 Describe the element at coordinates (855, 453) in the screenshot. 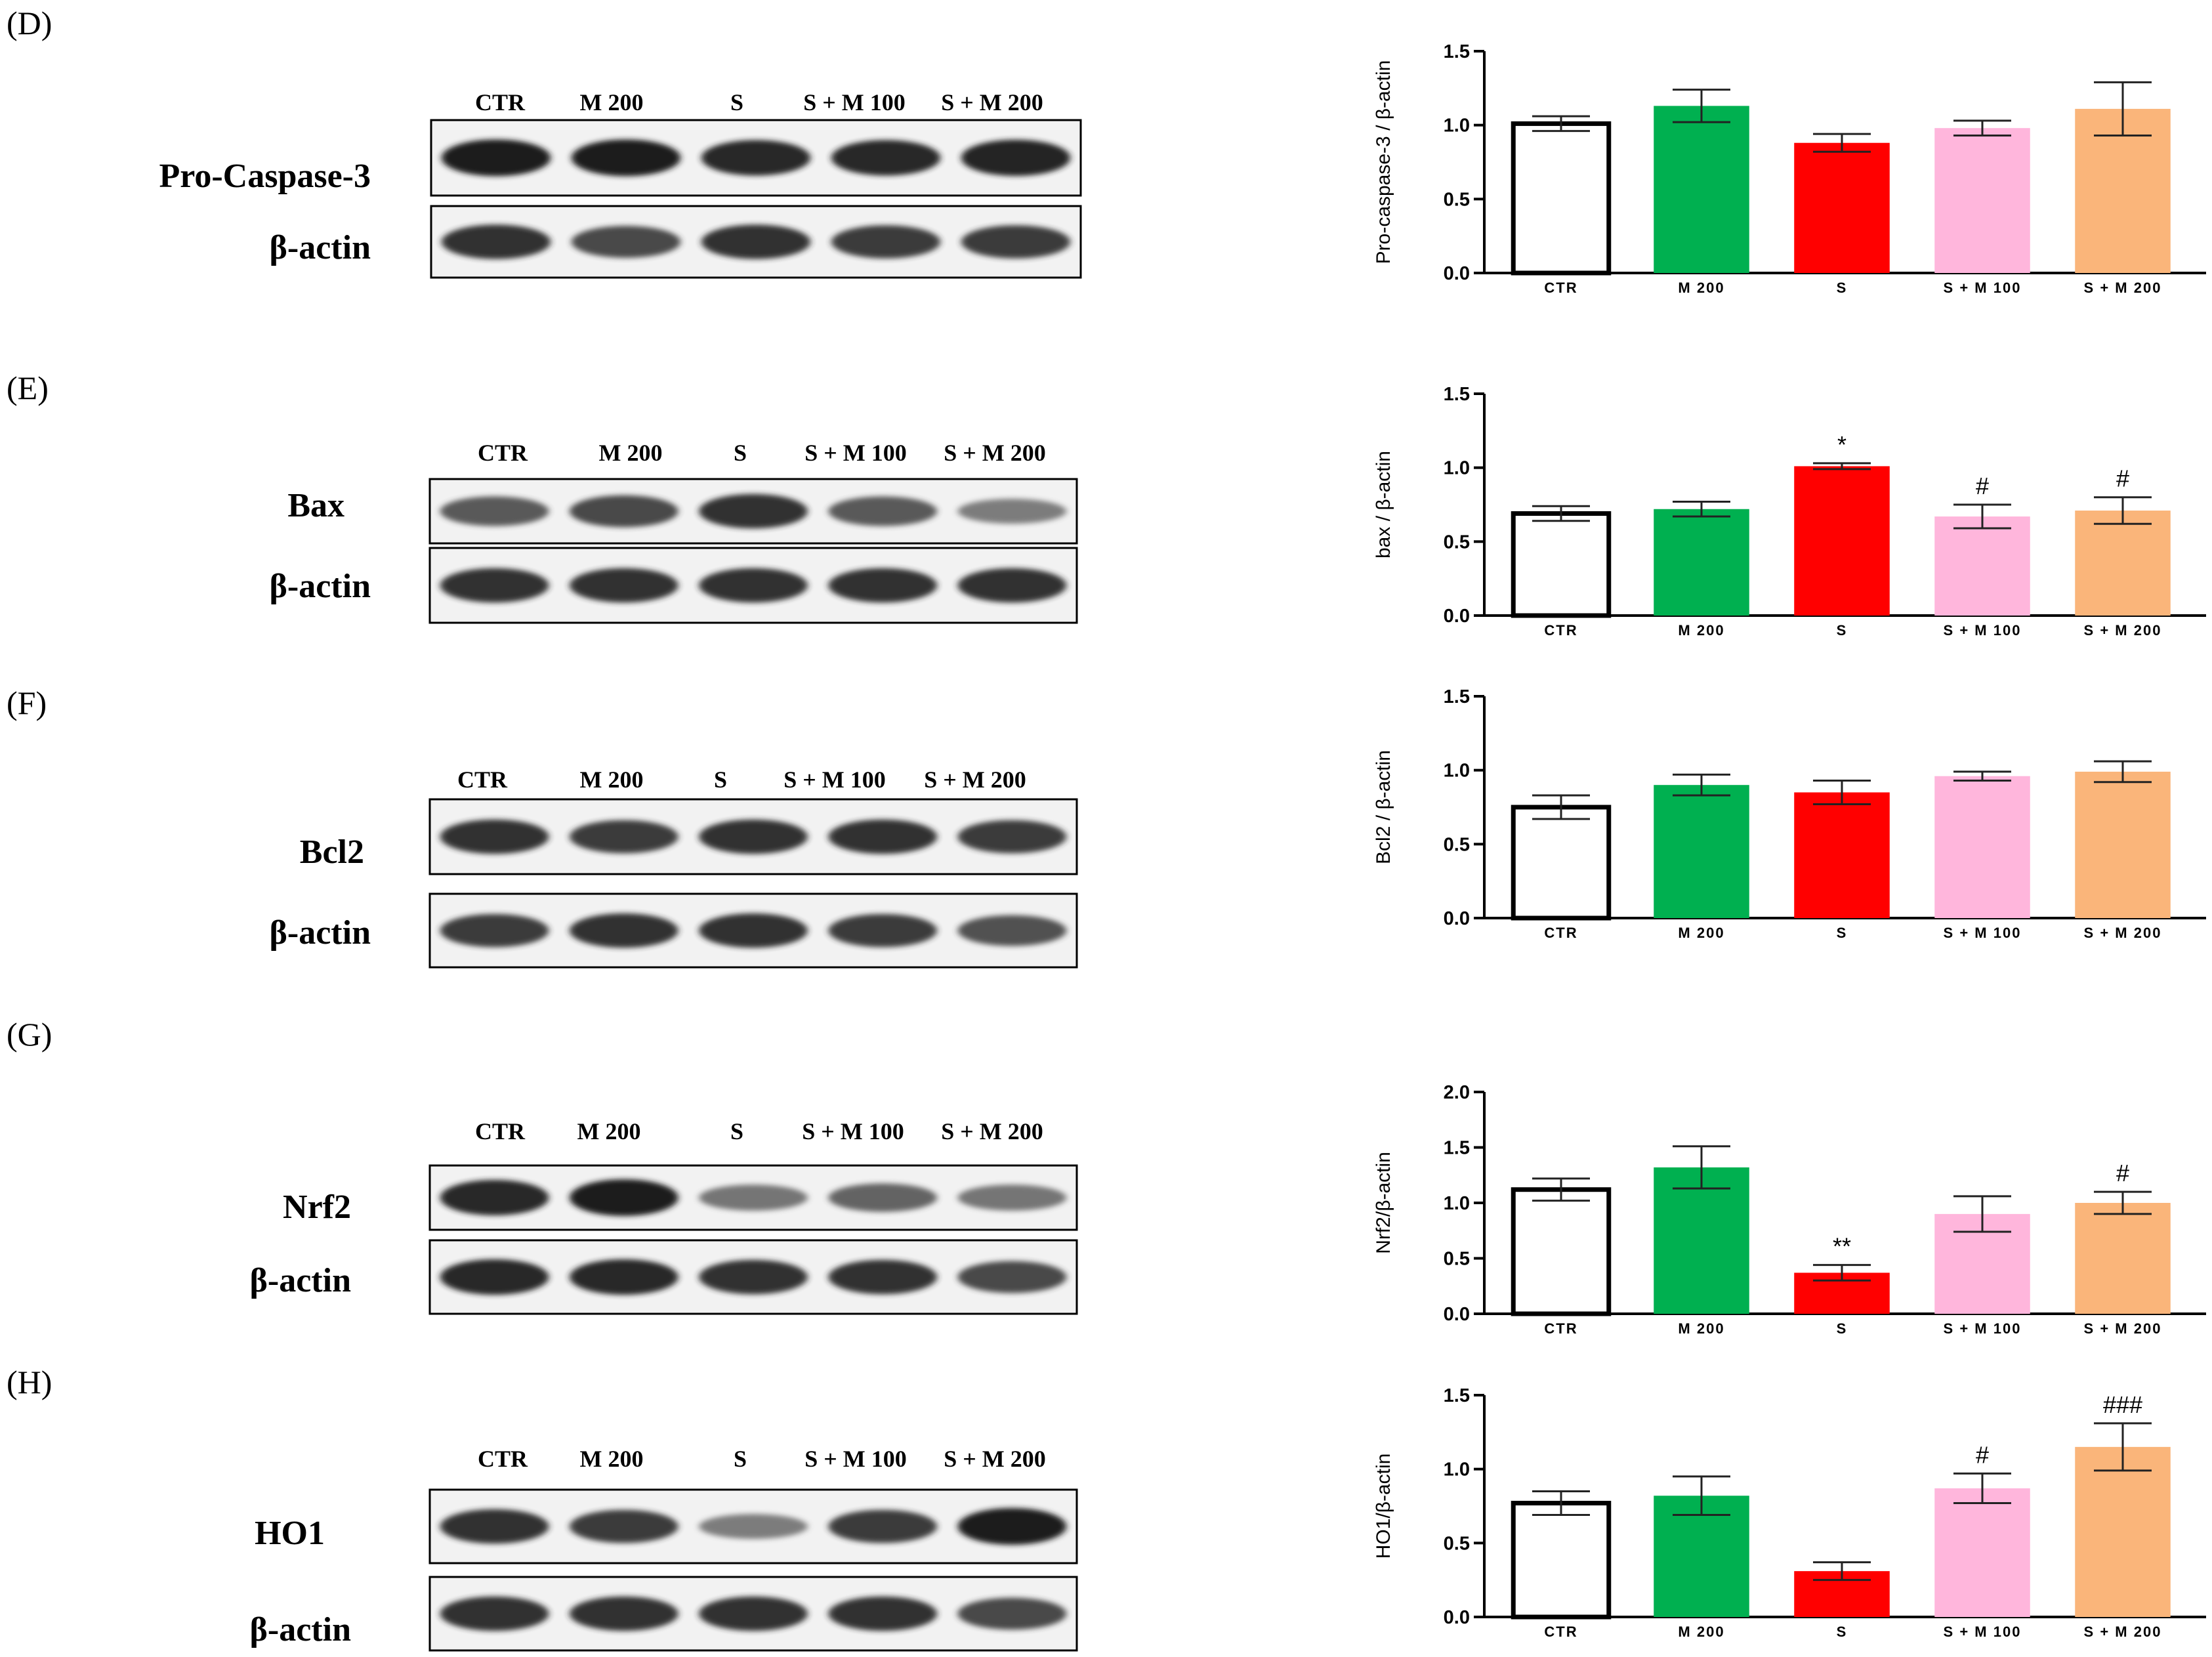

I see `lane-label: S + M 100` at that location.